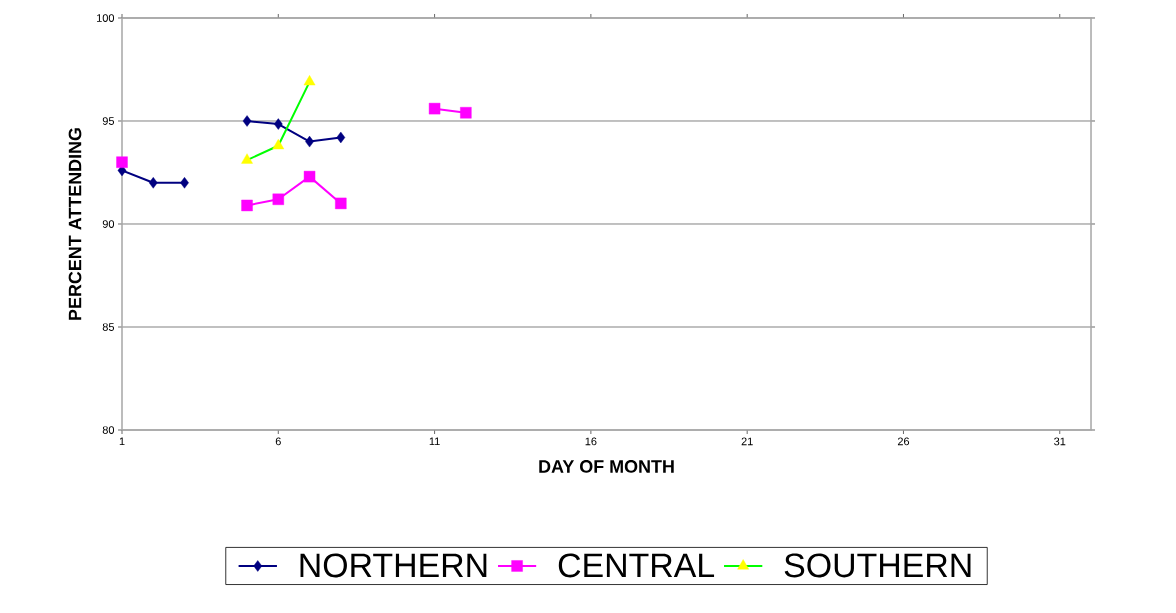 This screenshot has width=1176, height=613. I want to click on x-tick-label: 1, so click(122, 441).